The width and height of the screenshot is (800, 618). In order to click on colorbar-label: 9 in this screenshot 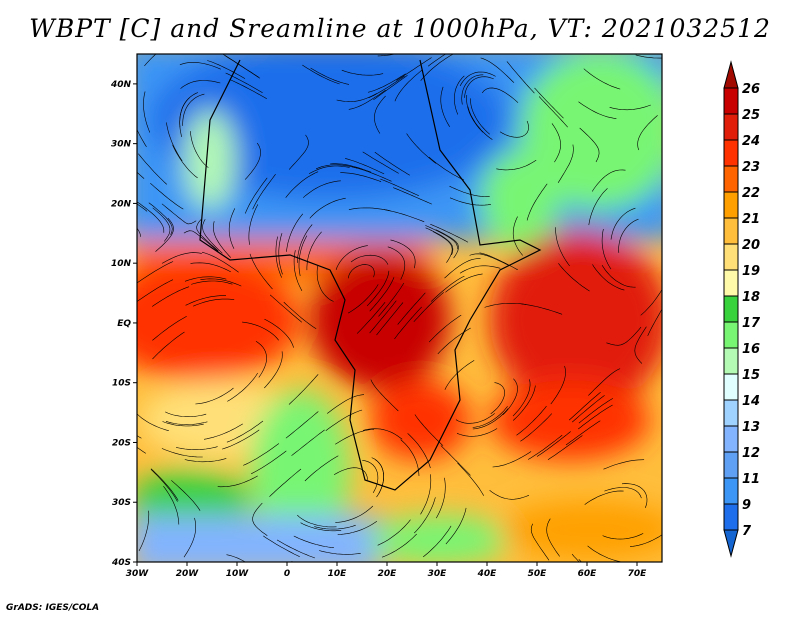, I will do `click(746, 505)`.